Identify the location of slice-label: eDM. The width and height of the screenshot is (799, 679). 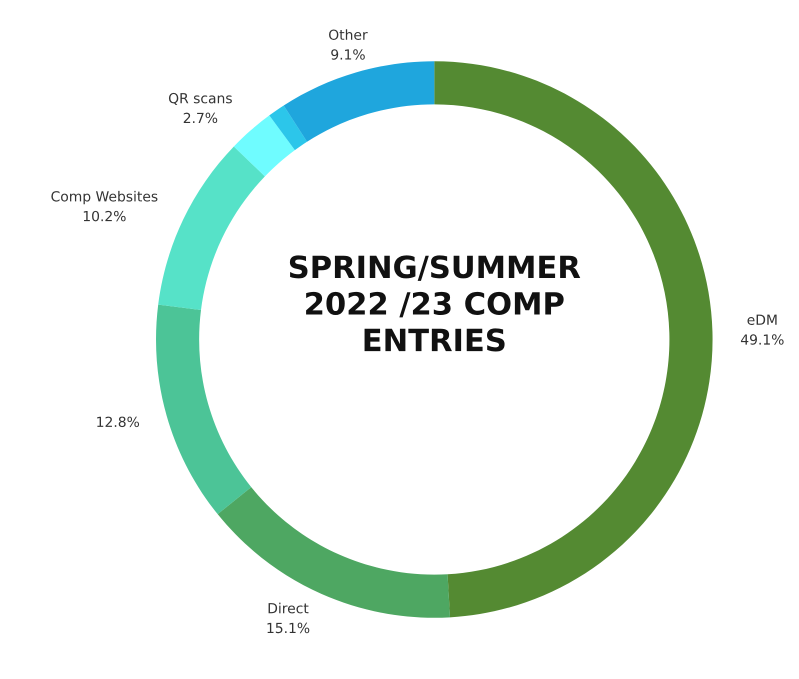
(762, 319).